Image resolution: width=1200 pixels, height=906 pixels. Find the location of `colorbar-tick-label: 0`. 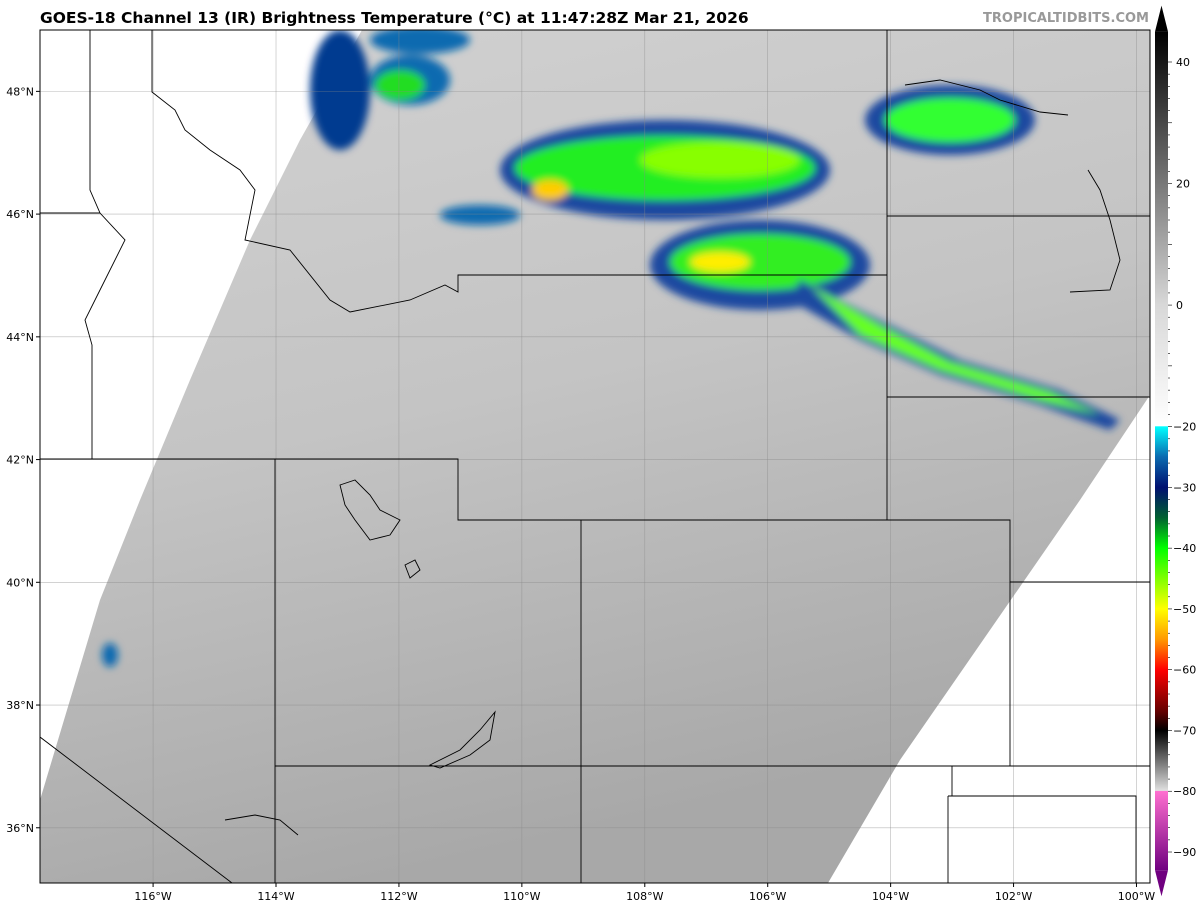

colorbar-tick-label: 0 is located at coordinates (1179, 305).